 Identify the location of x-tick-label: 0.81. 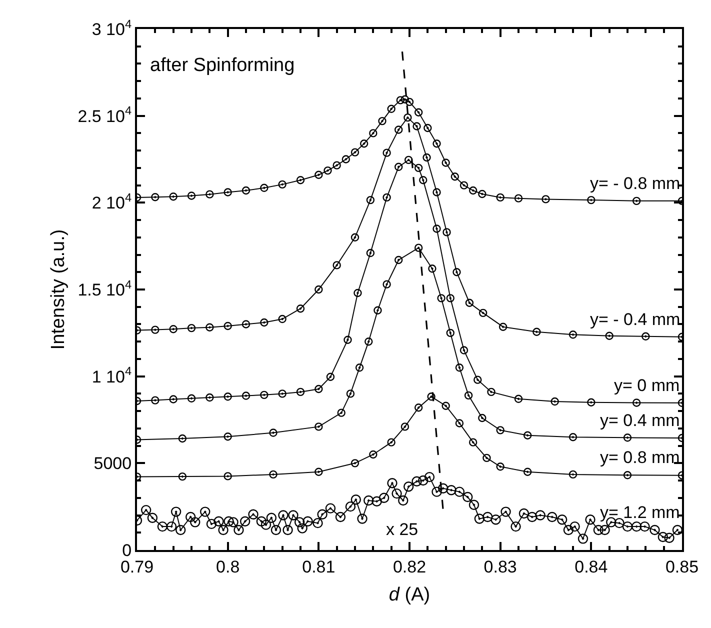
(319, 566).